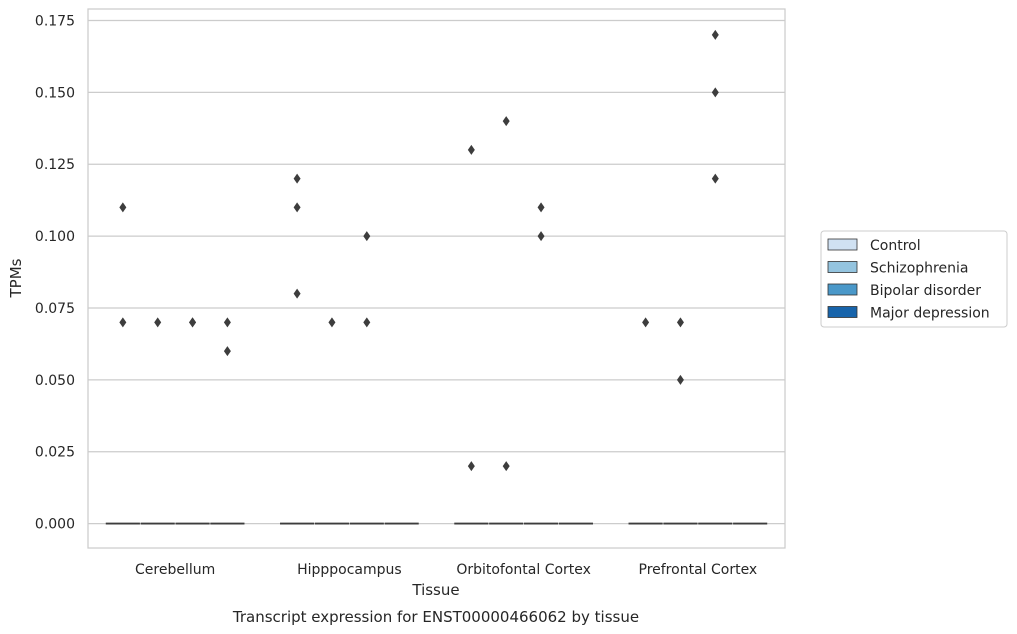 The height and width of the screenshot is (634, 1017). I want to click on y-tick-label: 0.100, so click(55, 237).